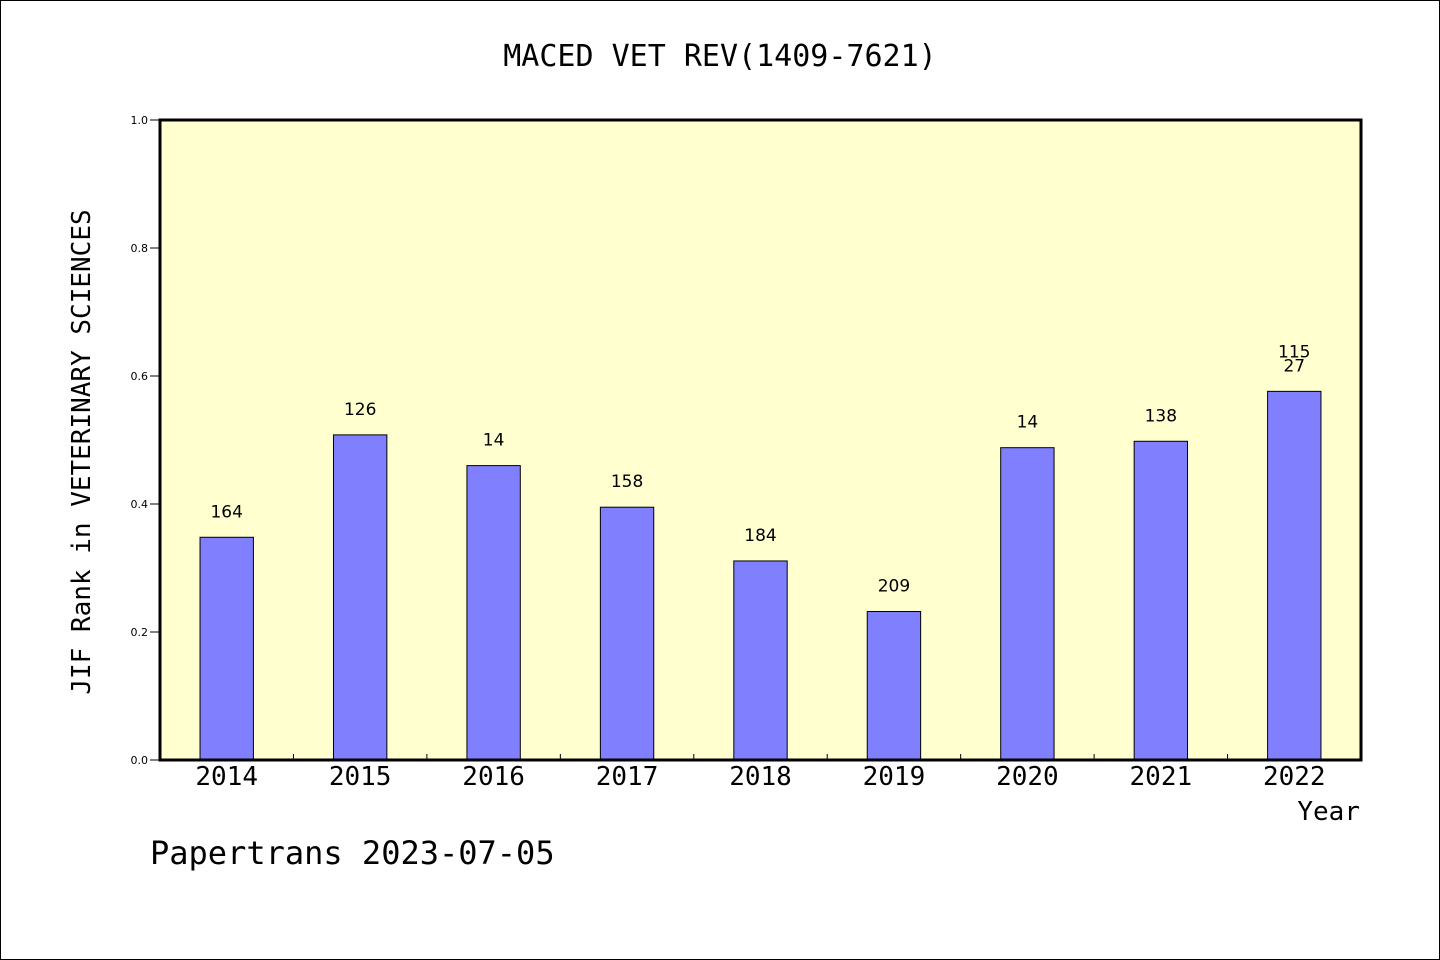 The height and width of the screenshot is (960, 1440). What do you see at coordinates (719, 56) in the screenshot?
I see `chart-title: MACED VET REV(1409-7621)` at bounding box center [719, 56].